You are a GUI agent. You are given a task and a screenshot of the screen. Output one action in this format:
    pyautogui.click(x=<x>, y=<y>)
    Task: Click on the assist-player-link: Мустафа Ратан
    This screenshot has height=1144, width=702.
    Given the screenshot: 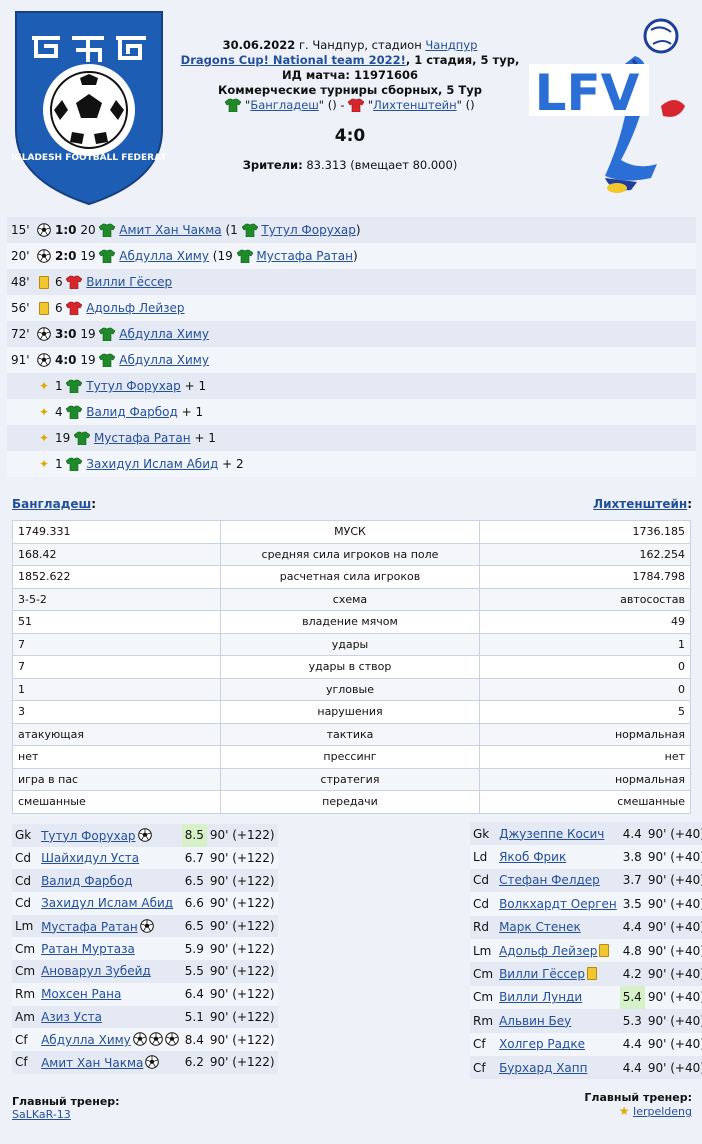 What is the action you would take?
    pyautogui.click(x=305, y=256)
    